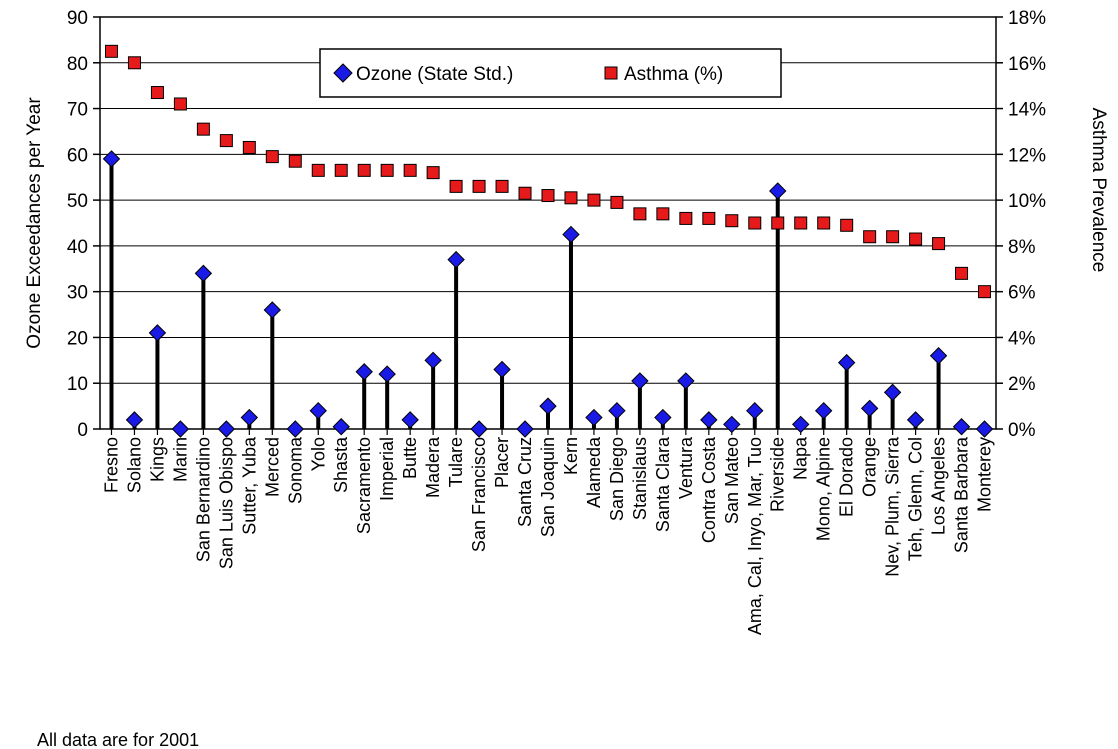 This screenshot has width=1118, height=749. Describe the element at coordinates (525, 482) in the screenshot. I see `category-label: Santa Cruz` at that location.